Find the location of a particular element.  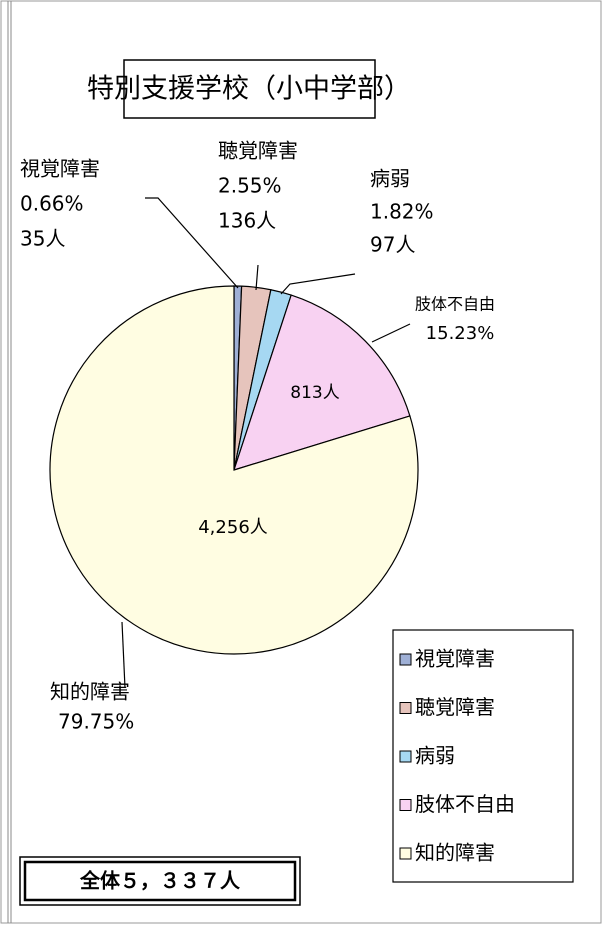

total-box is located at coordinates (160, 881).